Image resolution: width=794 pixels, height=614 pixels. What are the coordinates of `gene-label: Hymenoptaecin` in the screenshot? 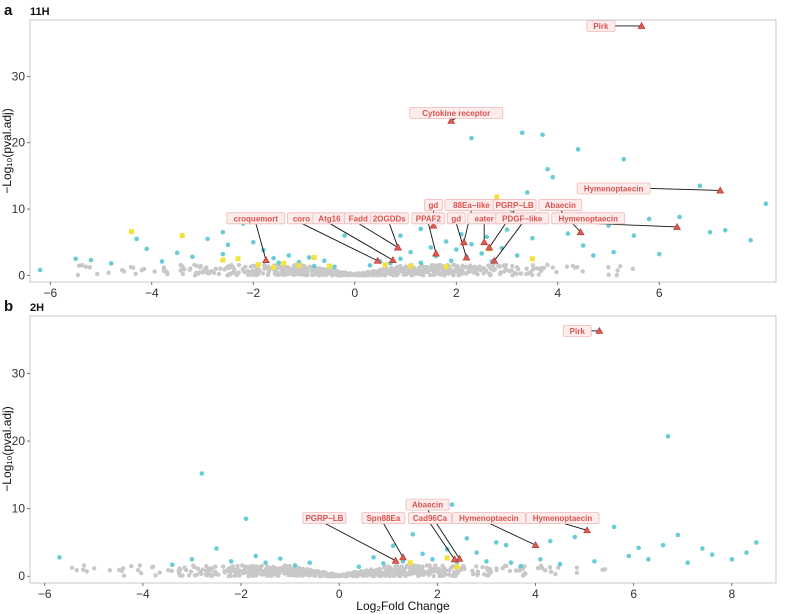 It's located at (563, 518).